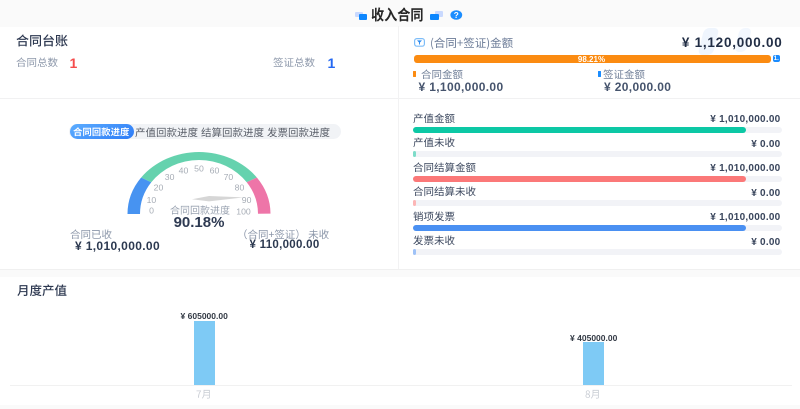 This screenshot has height=409, width=800. I want to click on svg-text: 50, so click(199, 169).